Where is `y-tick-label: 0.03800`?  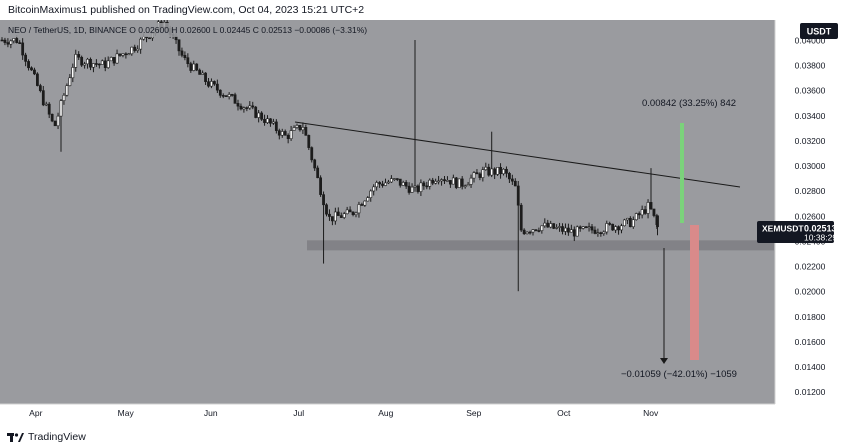
y-tick-label: 0.03800 is located at coordinates (810, 66).